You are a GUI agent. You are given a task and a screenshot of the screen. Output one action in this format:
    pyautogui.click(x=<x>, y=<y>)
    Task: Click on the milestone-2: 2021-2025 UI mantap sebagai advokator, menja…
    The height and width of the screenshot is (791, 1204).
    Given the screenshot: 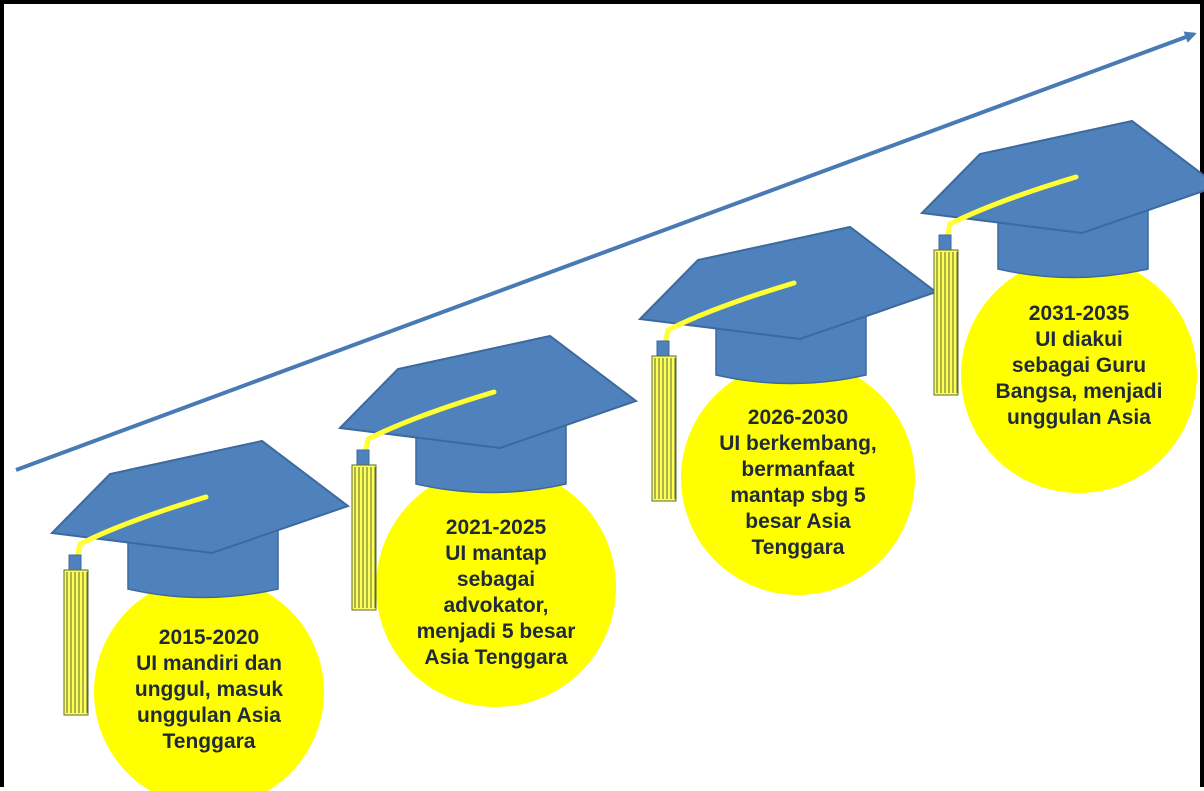 What is the action you would take?
    pyautogui.click(x=488, y=520)
    